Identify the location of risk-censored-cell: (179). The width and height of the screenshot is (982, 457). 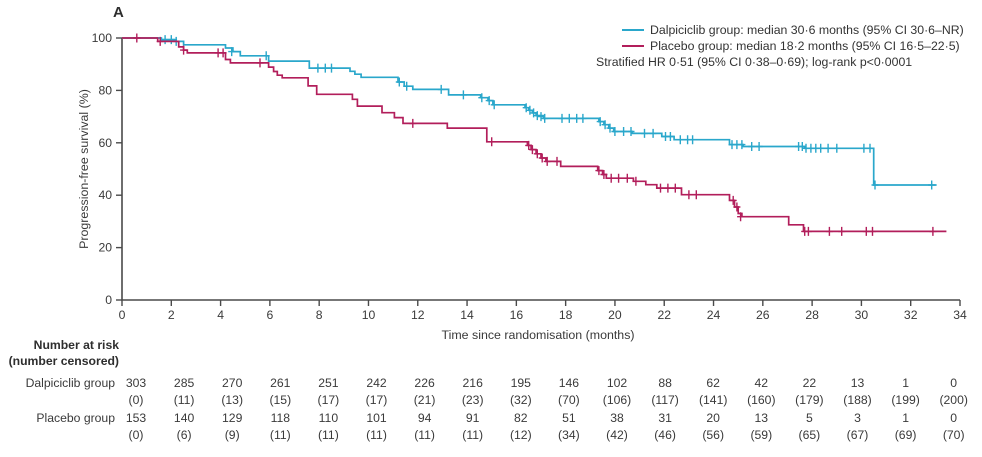
(809, 400).